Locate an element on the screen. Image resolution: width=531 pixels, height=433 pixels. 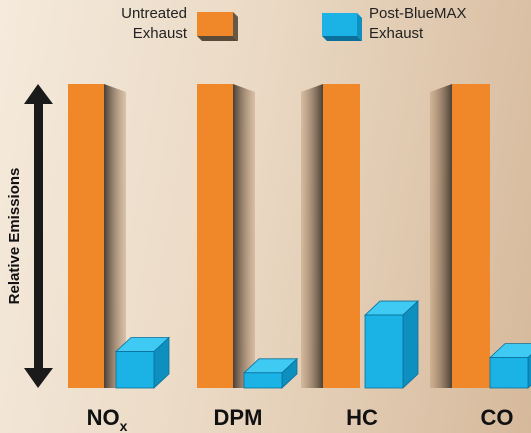
legend: Untreated Exhaust Post-BlueMAX Exhaust is located at coordinates (293, 23).